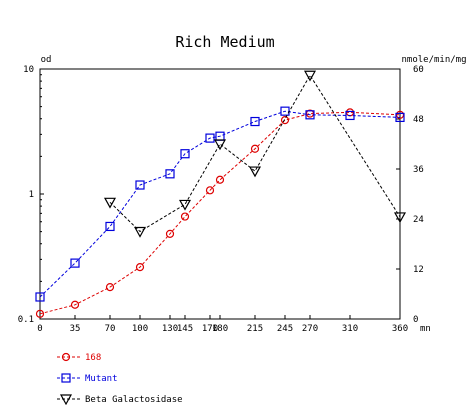 This screenshot has width=472, height=405. What do you see at coordinates (170, 329) in the screenshot?
I see `x-tick-label: 130` at bounding box center [170, 329].